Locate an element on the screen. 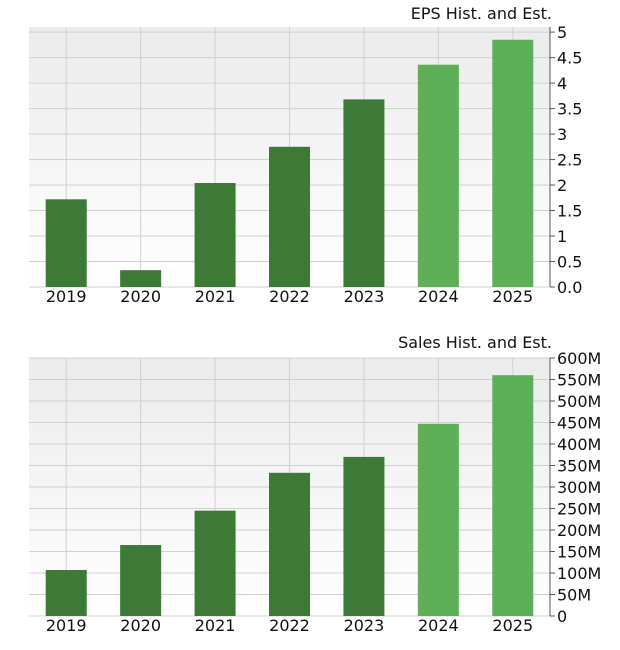  eps-y-tick-label: 2 is located at coordinates (562, 185).